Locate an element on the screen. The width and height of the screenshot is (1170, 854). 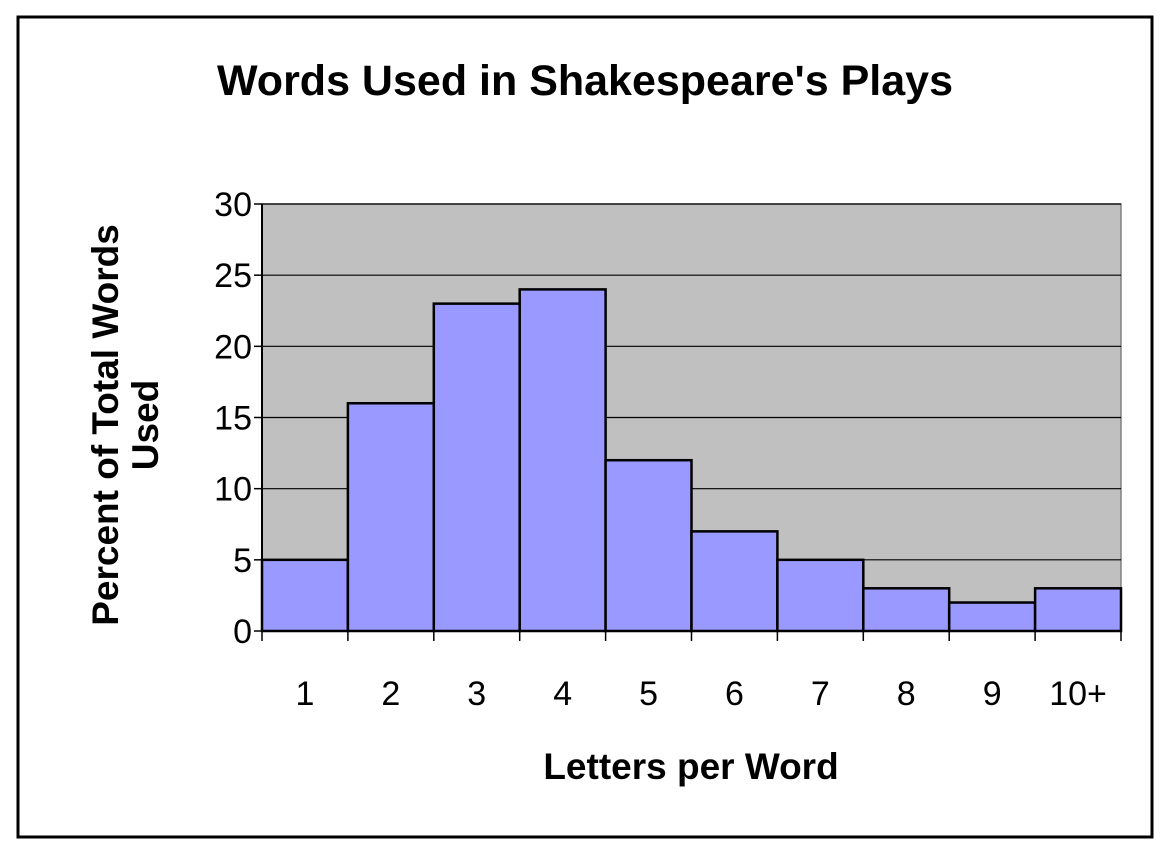
chart-title: Words Used in Shakespeare's Plays is located at coordinates (585, 81).